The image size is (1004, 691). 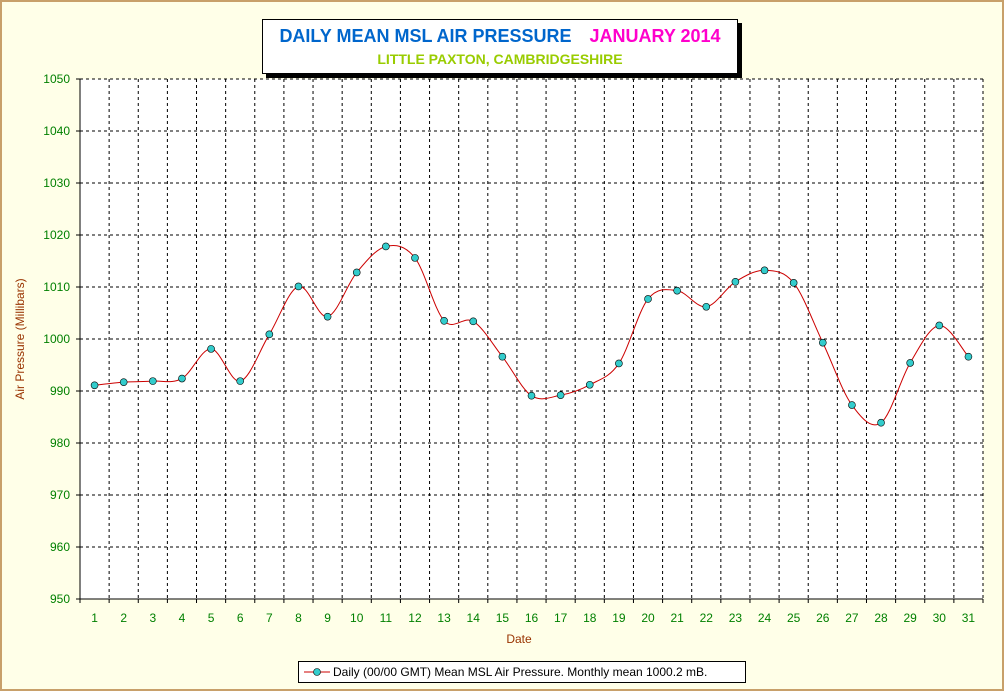 I want to click on x-tick-label: 25, so click(x=794, y=618).